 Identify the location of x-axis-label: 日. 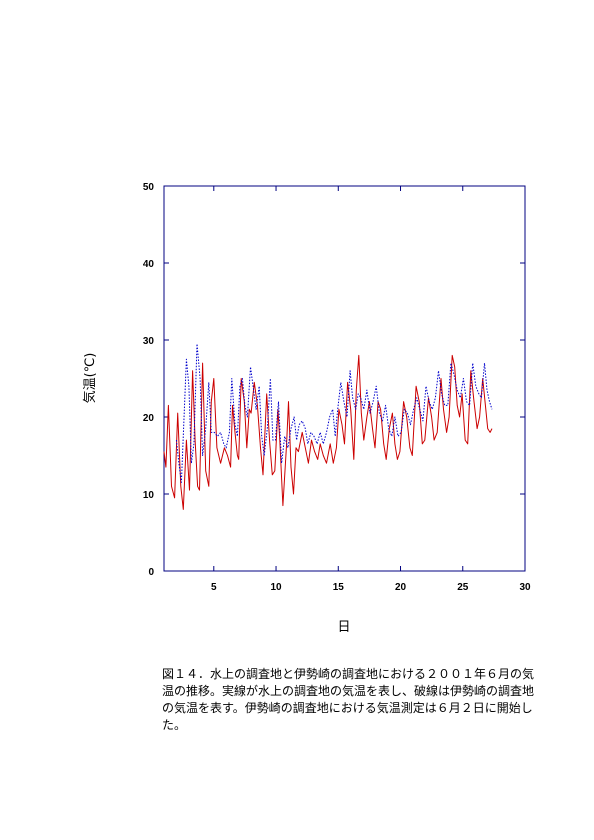
(343, 627).